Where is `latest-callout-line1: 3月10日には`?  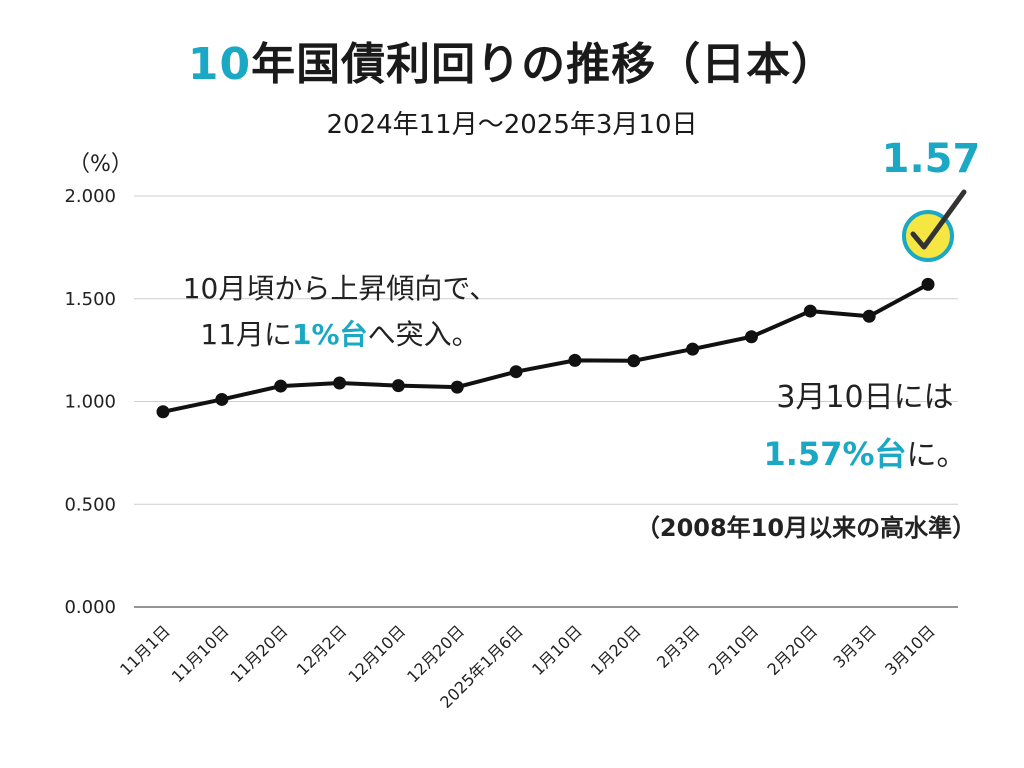
latest-callout-line1: 3月10日には is located at coordinates (865, 397).